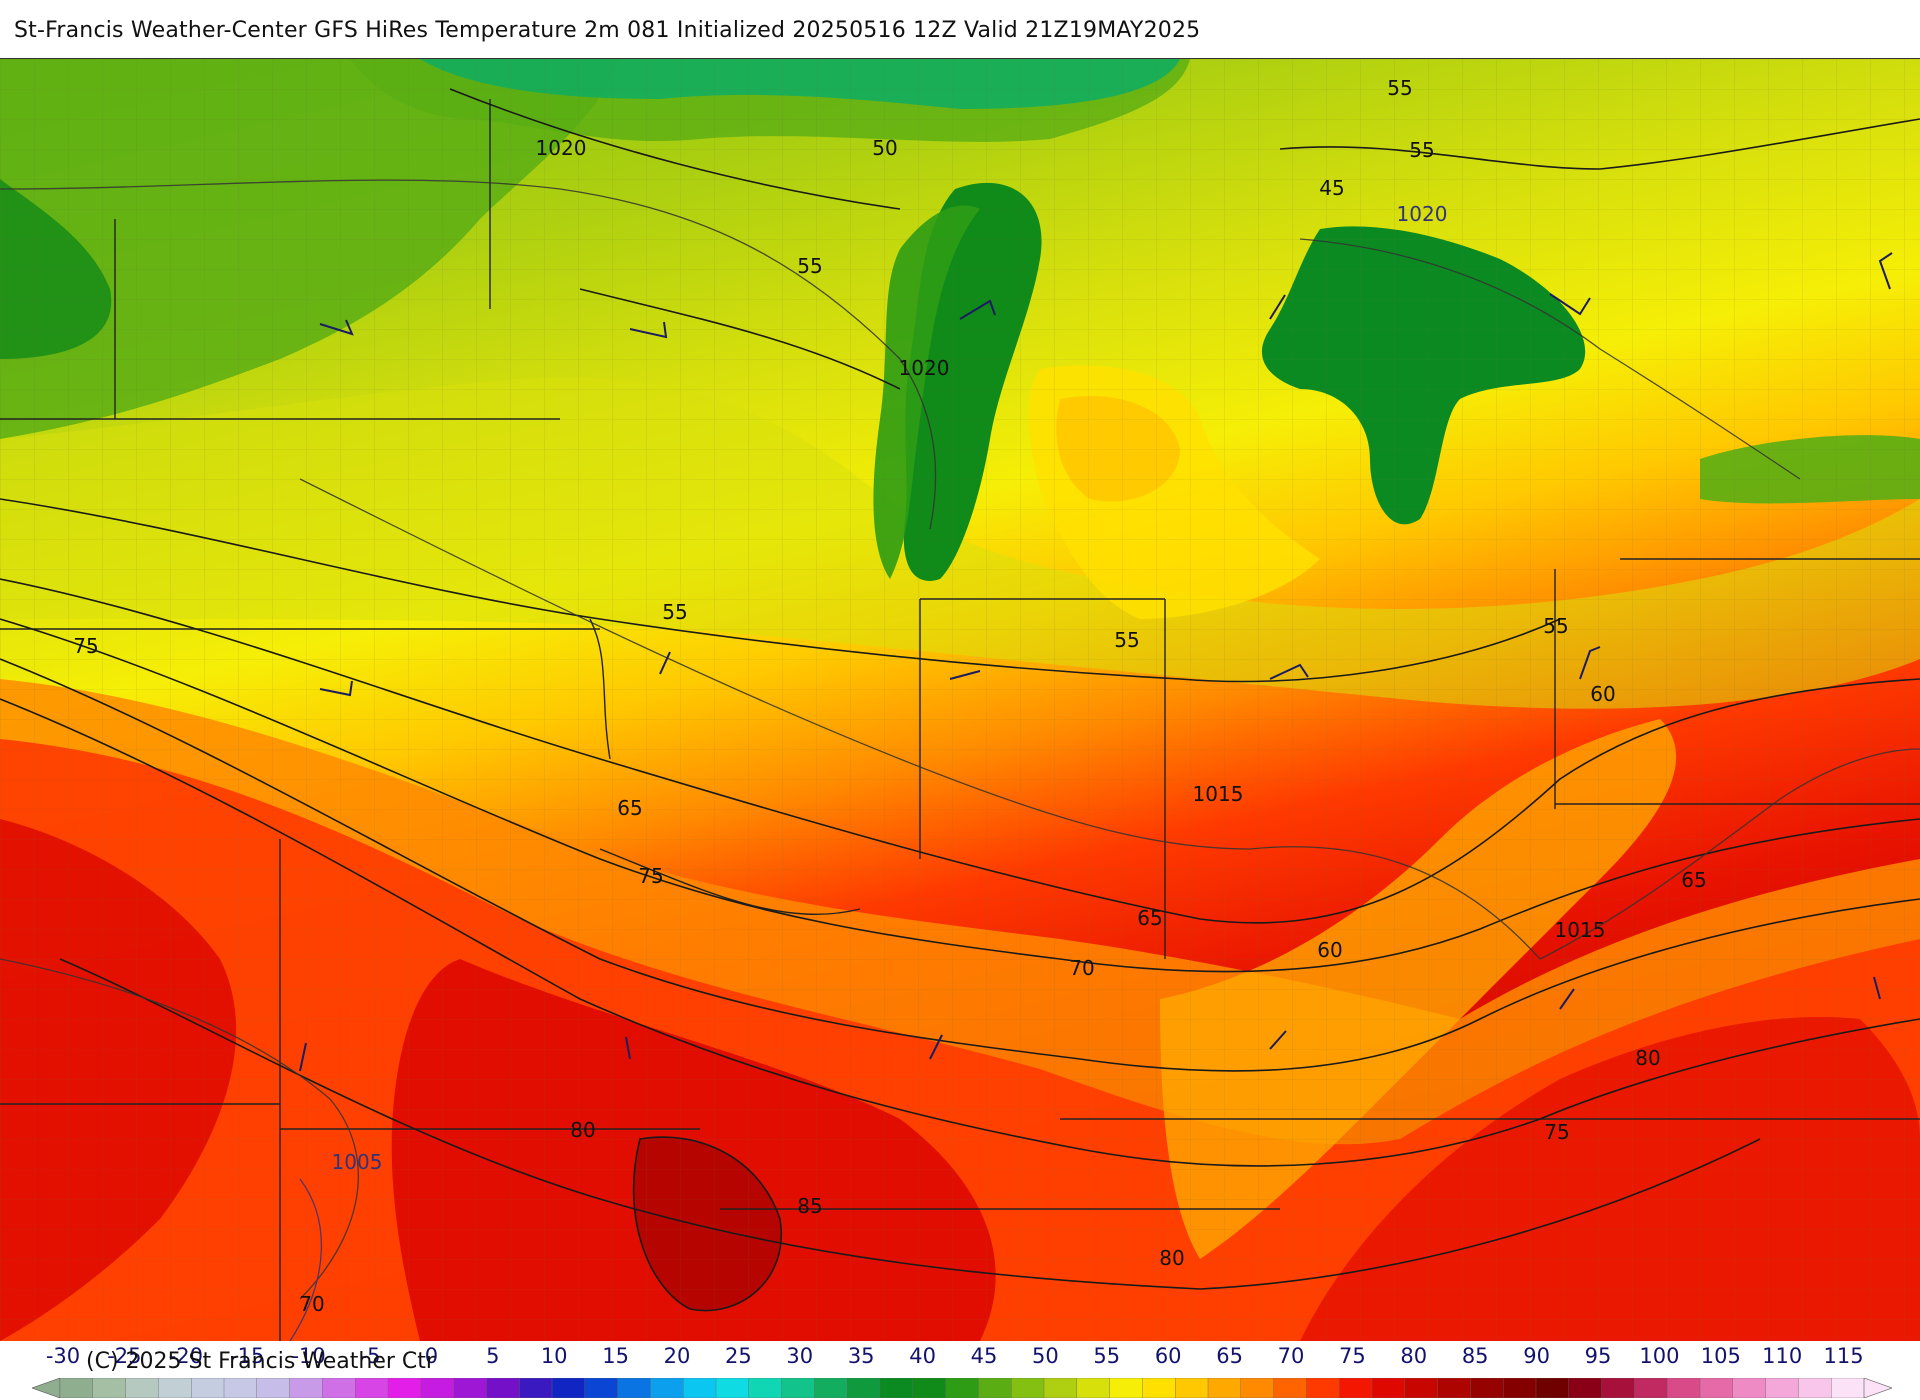 This screenshot has width=1920, height=1400. Describe the element at coordinates (1081, 968) in the screenshot. I see `isotherm-label-70: 70` at that location.